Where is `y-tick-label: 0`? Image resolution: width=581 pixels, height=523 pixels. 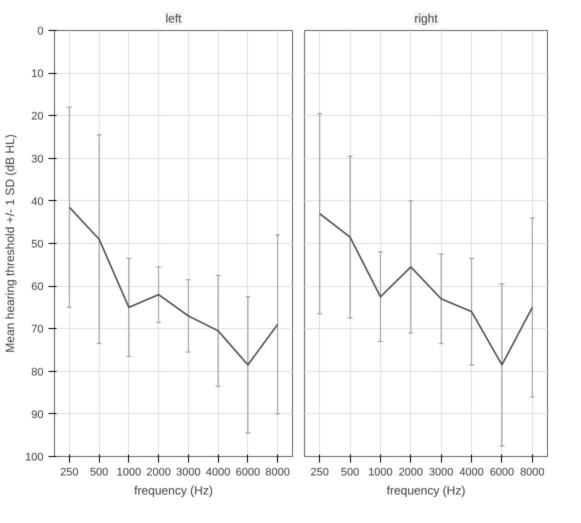 y-tick-label: 0 is located at coordinates (40, 32).